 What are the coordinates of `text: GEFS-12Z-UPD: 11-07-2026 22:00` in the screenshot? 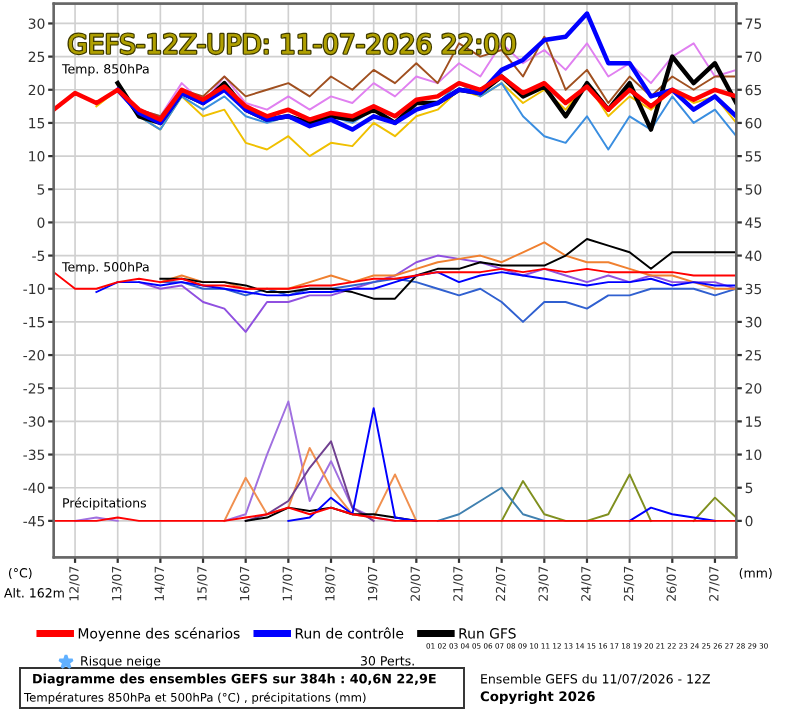 It's located at (292, 43).